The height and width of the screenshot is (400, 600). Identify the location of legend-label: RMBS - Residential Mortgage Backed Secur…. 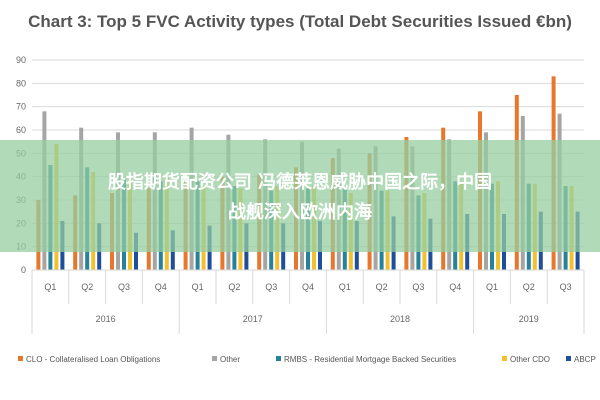
(370, 359).